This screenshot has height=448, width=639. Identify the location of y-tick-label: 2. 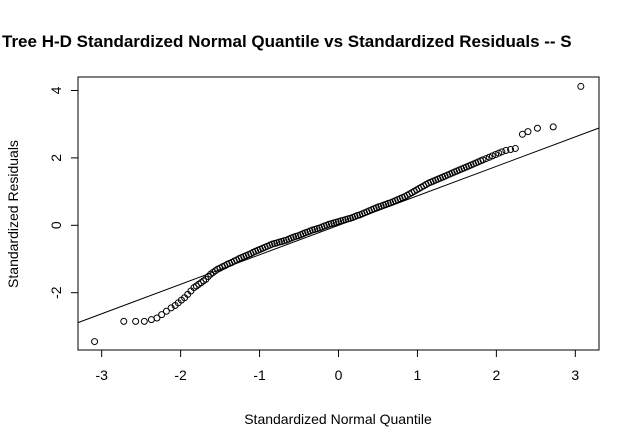
(56, 158).